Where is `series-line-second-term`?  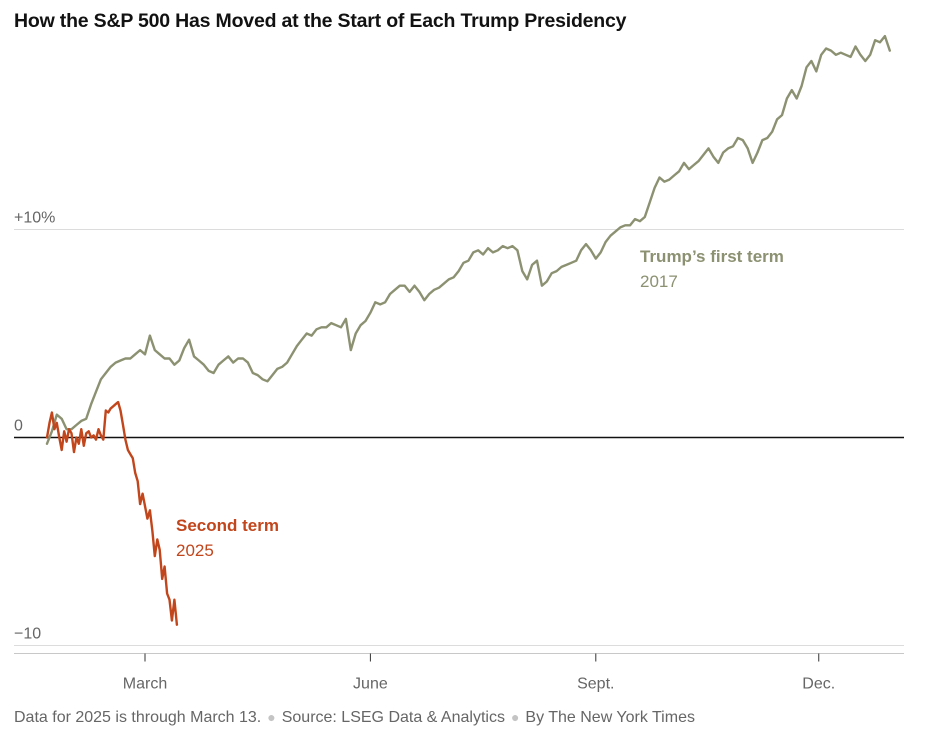
series-line-second-term is located at coordinates (112, 513).